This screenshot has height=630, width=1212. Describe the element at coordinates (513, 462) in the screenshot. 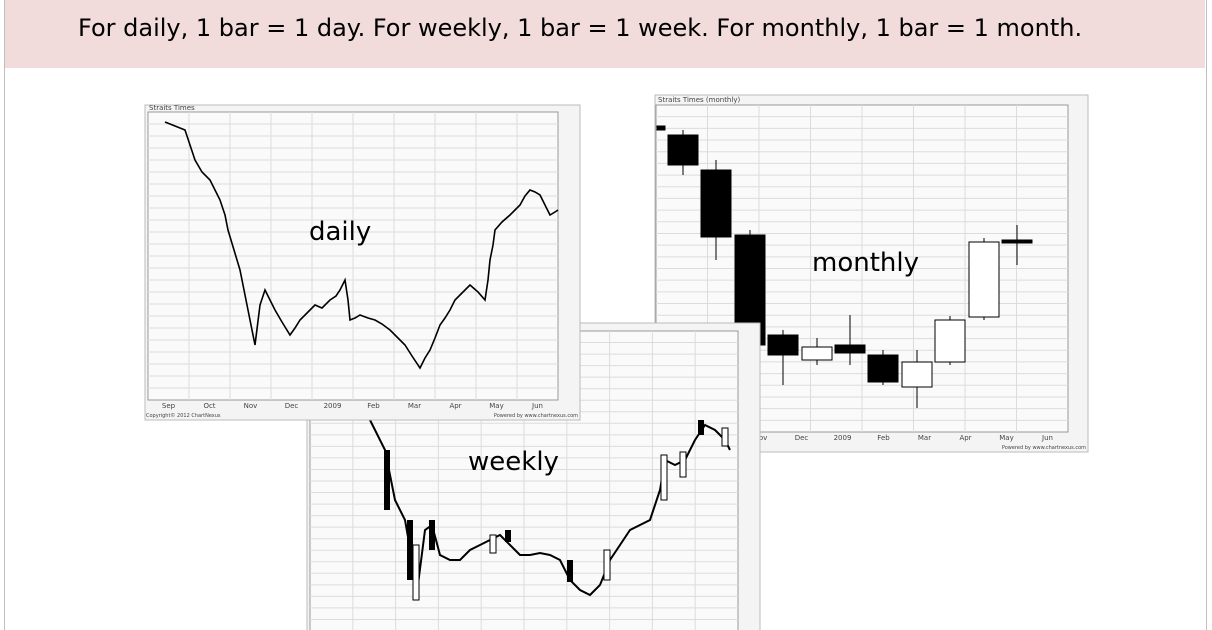

I see `chart-caption: weekly` at that location.